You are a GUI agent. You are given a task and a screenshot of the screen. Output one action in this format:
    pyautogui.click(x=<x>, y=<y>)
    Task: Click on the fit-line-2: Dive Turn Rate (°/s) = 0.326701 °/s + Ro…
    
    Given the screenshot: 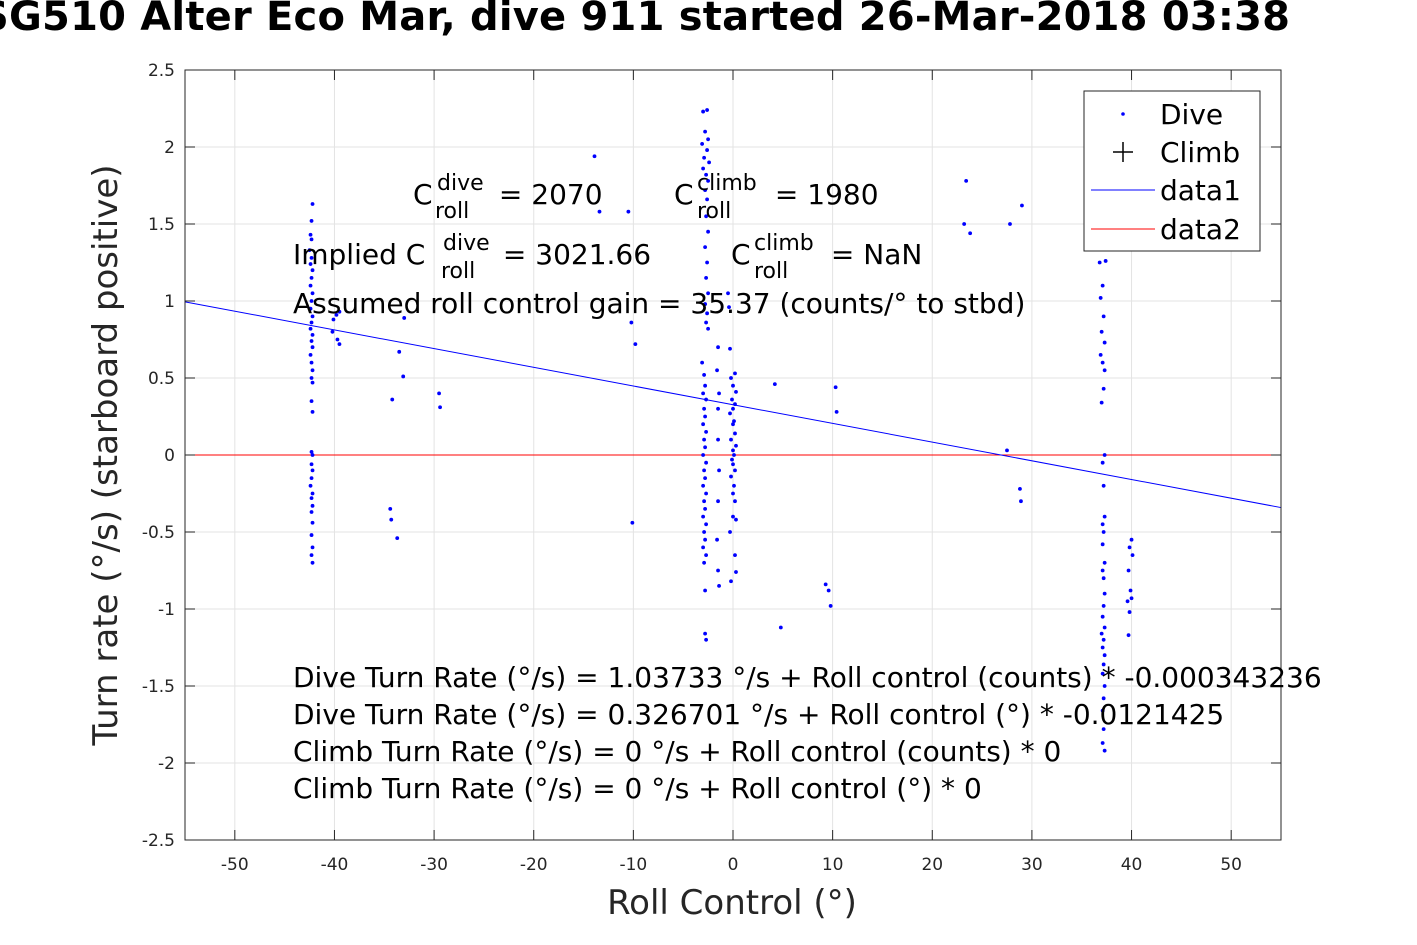 What is the action you would take?
    pyautogui.click(x=758, y=714)
    